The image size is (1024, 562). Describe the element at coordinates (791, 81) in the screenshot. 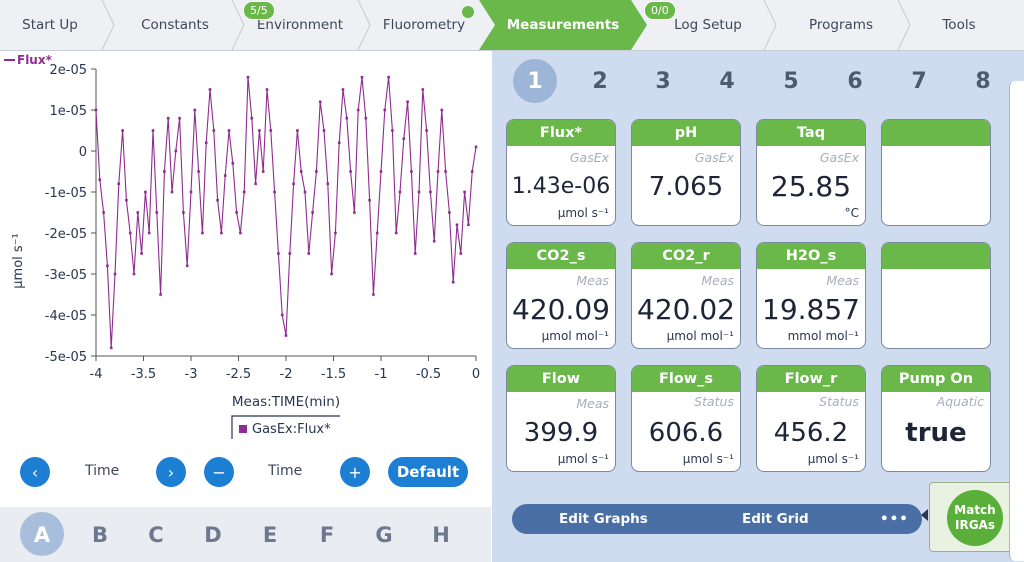

I see `page-5-button: 5` at that location.